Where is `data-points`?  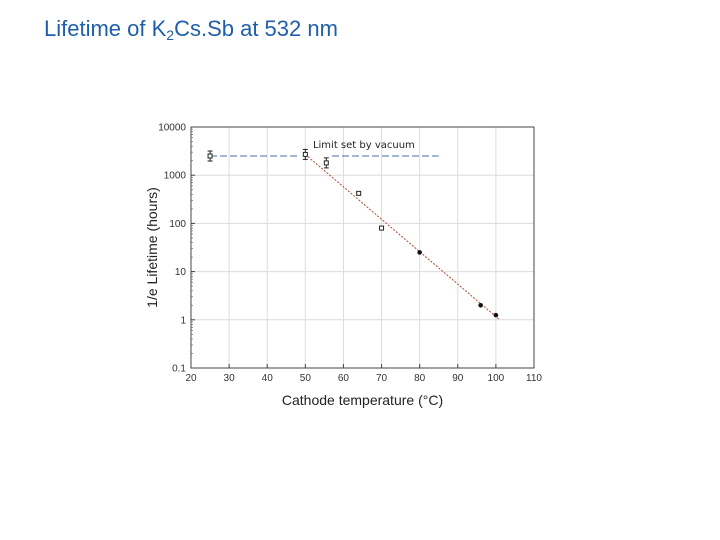
data-points is located at coordinates (353, 233).